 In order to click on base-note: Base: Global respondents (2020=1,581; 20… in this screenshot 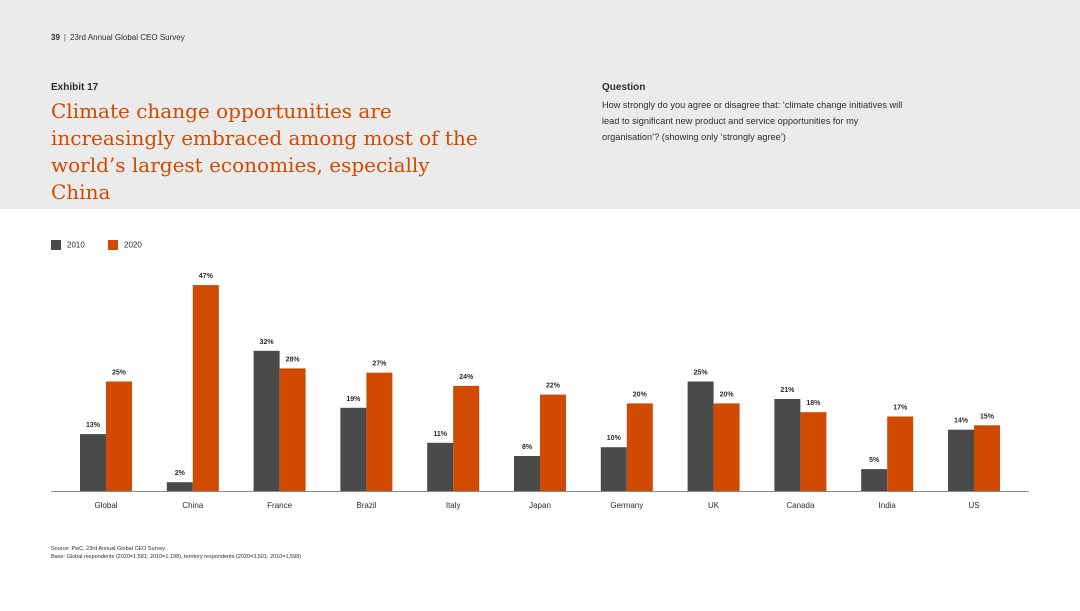, I will do `click(176, 557)`.